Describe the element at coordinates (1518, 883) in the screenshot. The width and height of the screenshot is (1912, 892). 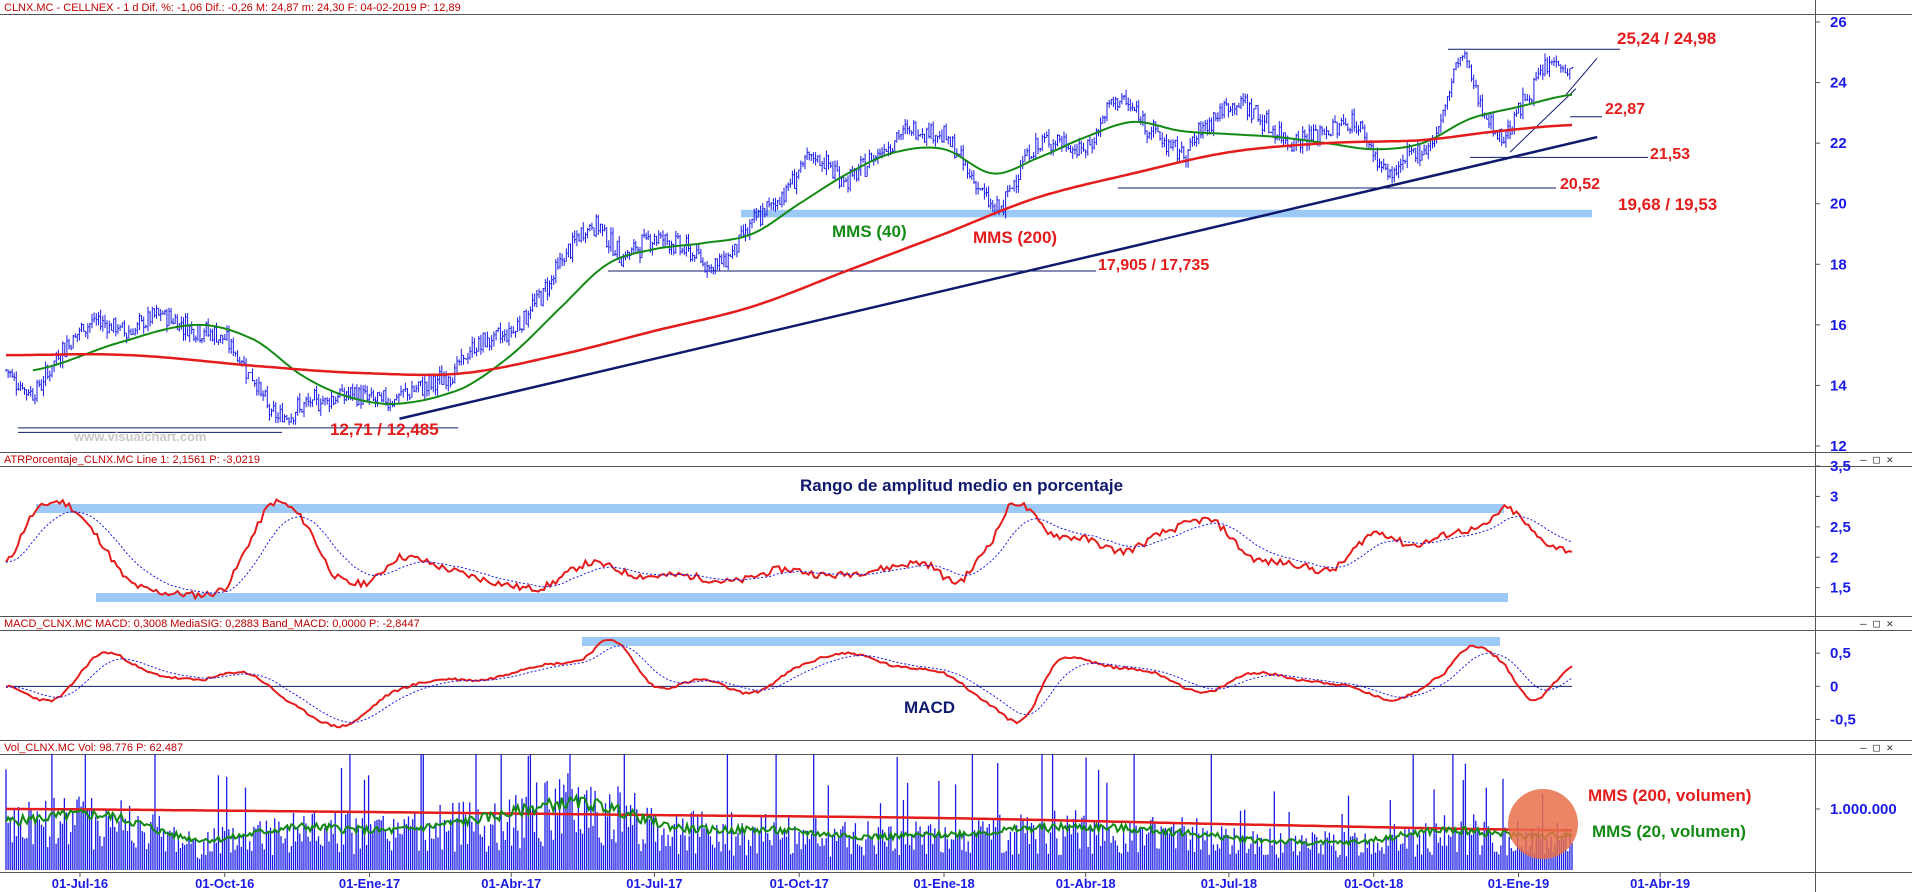
I see `x-tick-label: 01-Ene-19` at that location.